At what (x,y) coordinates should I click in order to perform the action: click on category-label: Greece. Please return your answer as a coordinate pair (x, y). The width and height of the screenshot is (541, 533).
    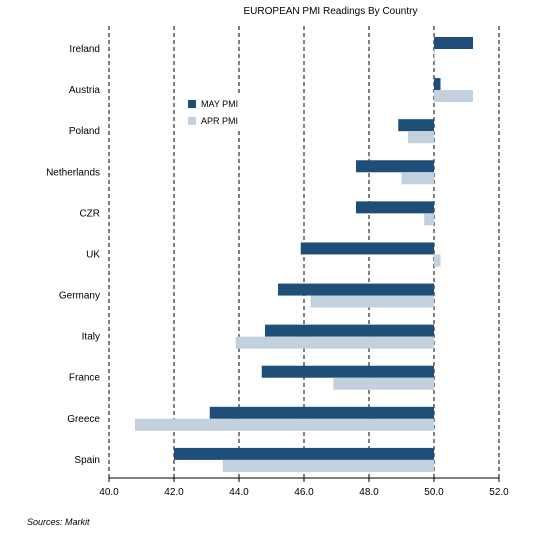
    Looking at the image, I should click on (83, 419).